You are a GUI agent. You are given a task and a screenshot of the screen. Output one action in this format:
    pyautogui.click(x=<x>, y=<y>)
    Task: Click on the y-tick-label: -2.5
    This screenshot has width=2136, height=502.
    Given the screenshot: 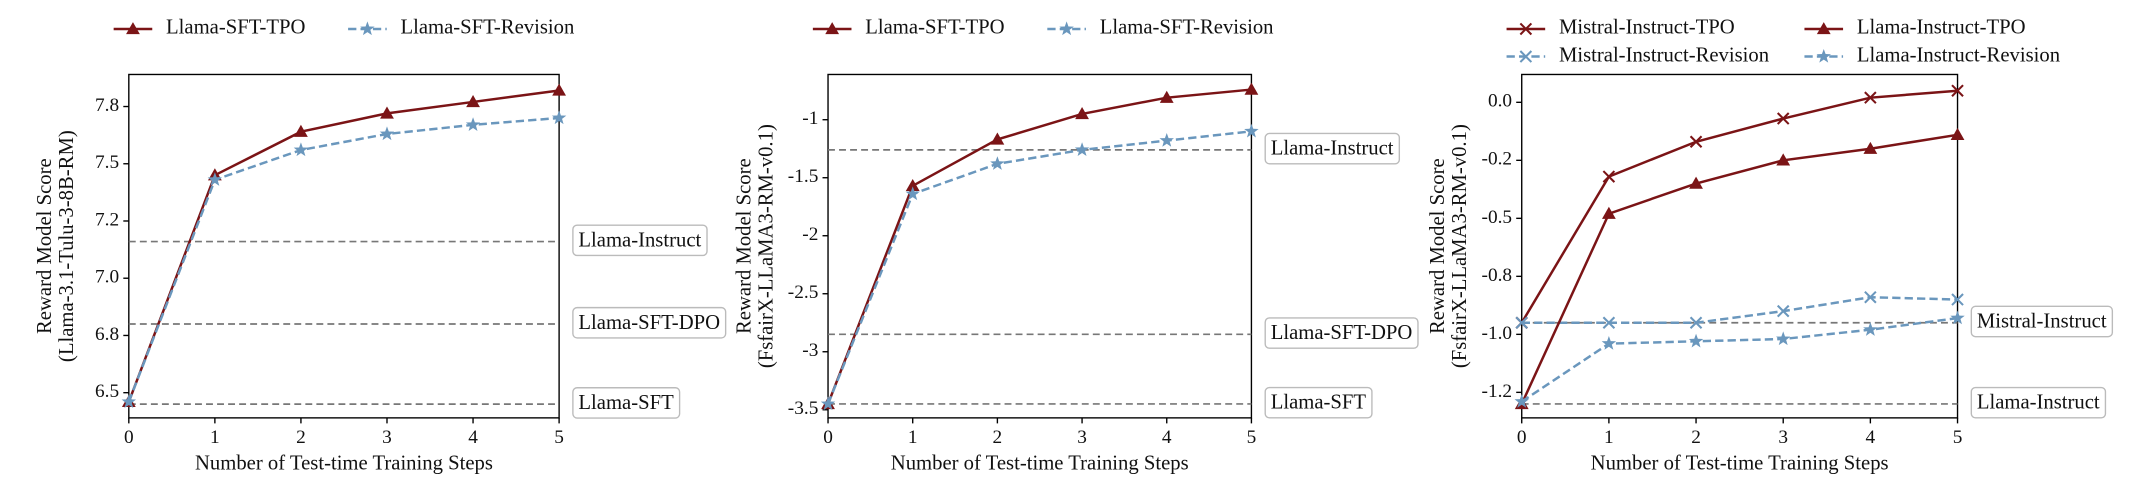 What is the action you would take?
    pyautogui.click(x=803, y=292)
    